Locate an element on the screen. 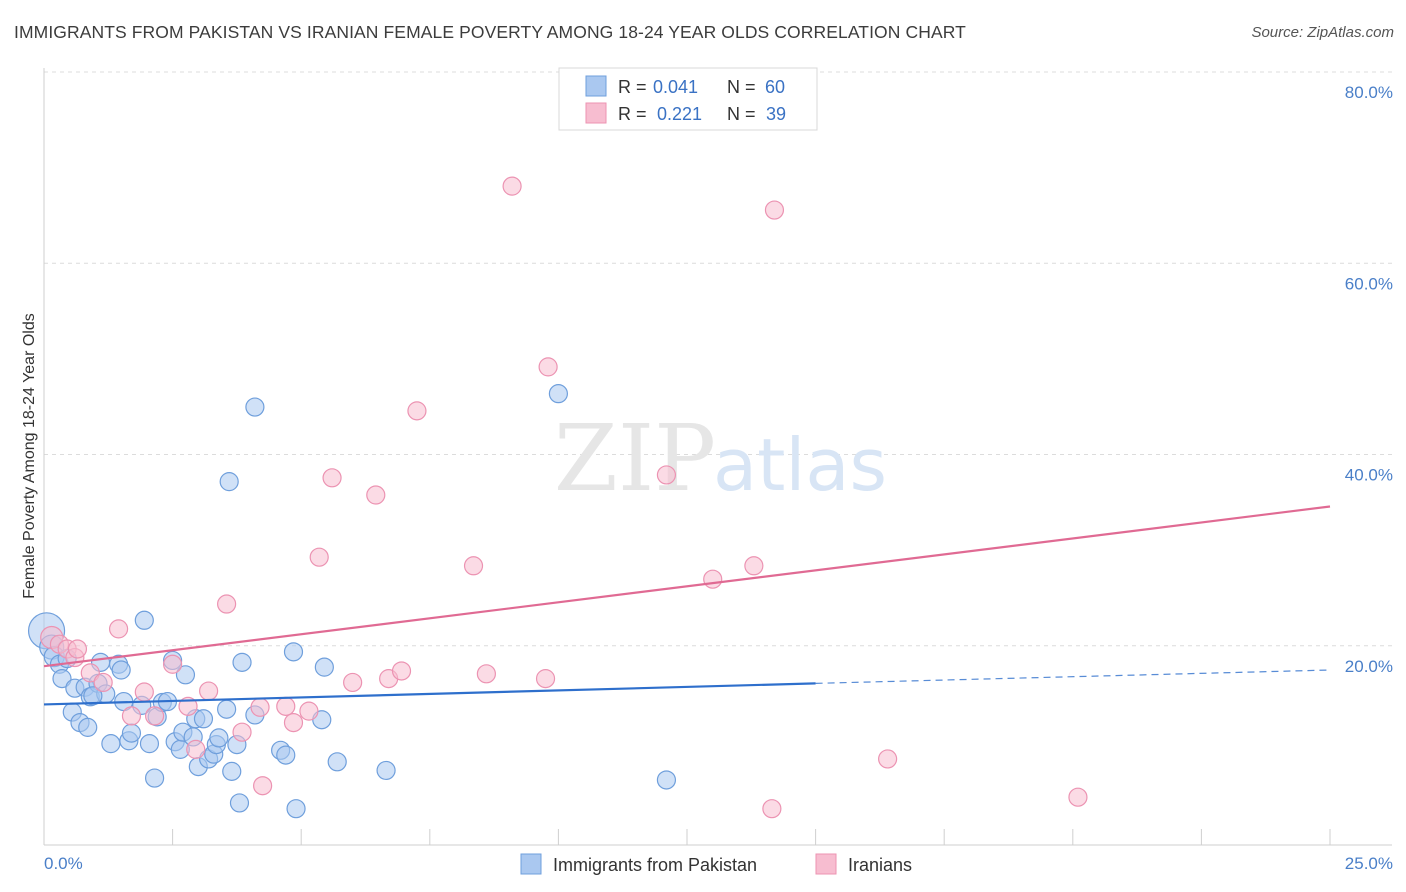 The height and width of the screenshot is (892, 1406). x-tick-labels: 0.0% 25.0% is located at coordinates (718, 863).